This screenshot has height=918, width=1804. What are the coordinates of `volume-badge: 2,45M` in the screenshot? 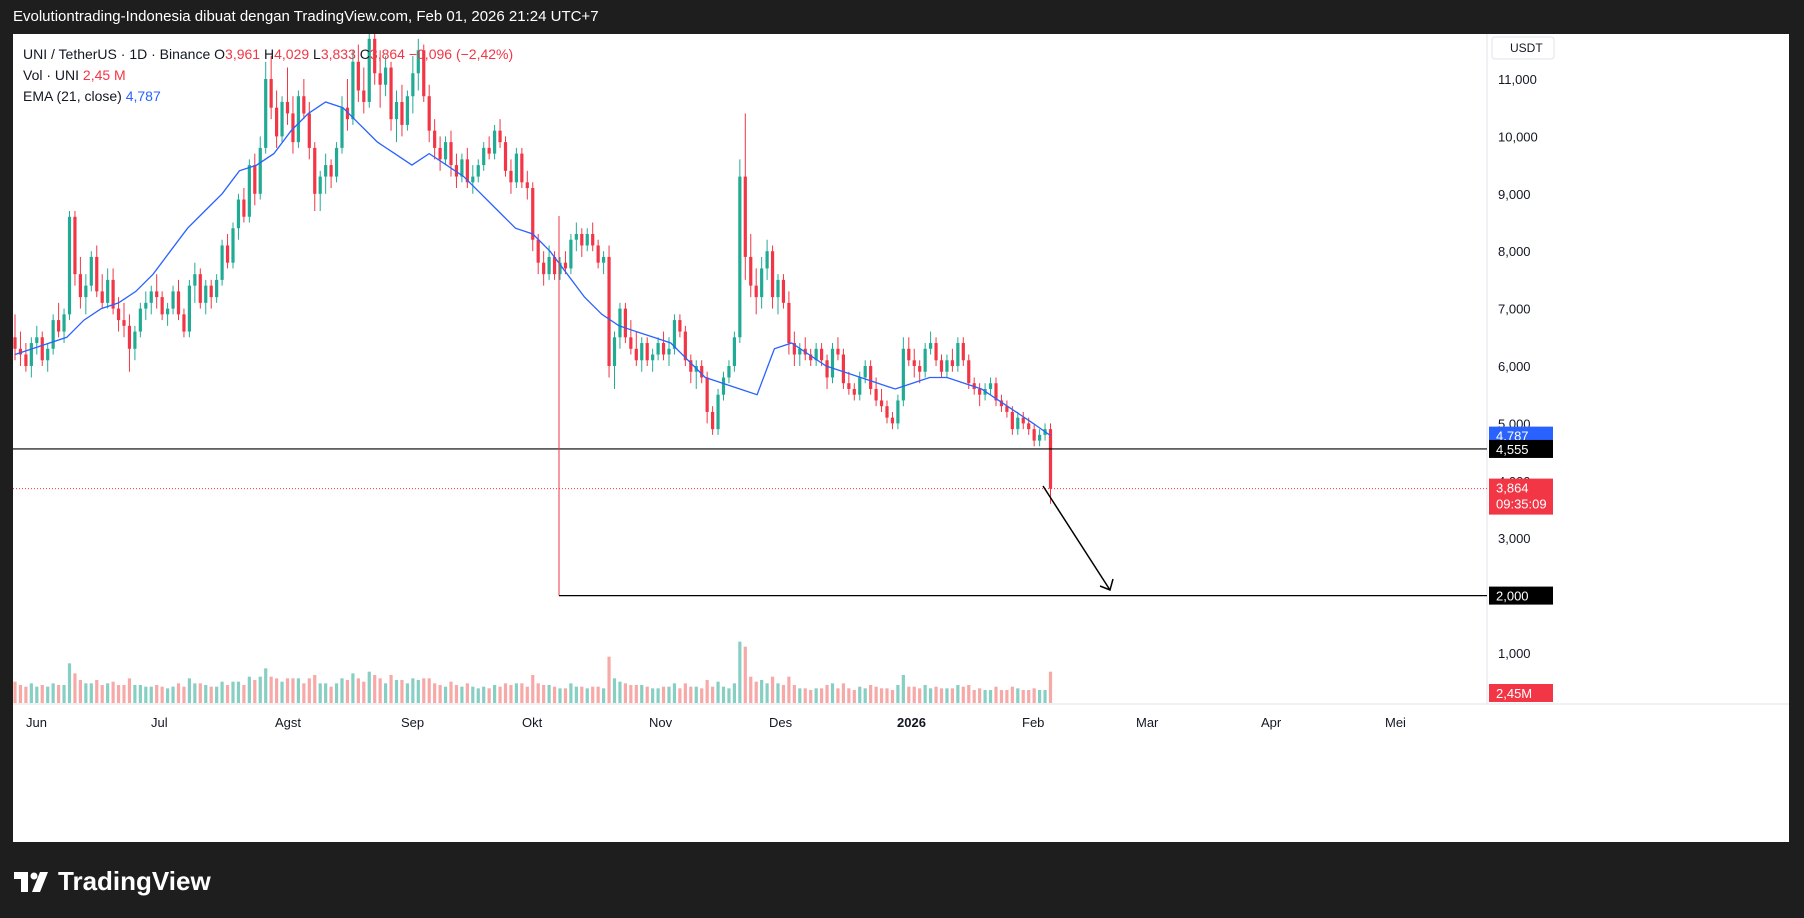 It's located at (1521, 693).